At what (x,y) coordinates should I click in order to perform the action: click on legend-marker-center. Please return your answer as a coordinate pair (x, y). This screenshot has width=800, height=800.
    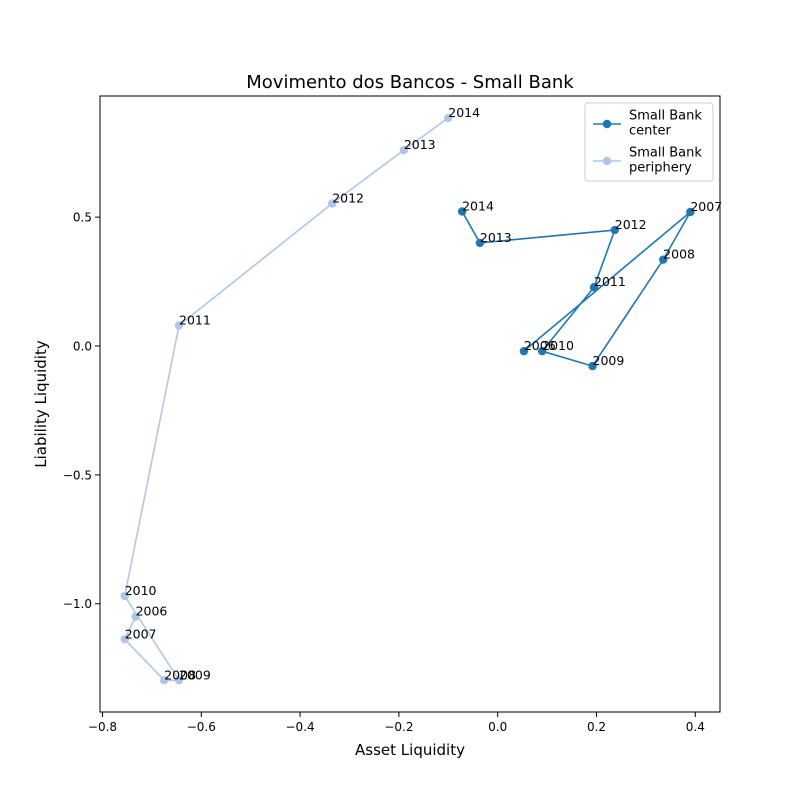
    Looking at the image, I should click on (607, 124).